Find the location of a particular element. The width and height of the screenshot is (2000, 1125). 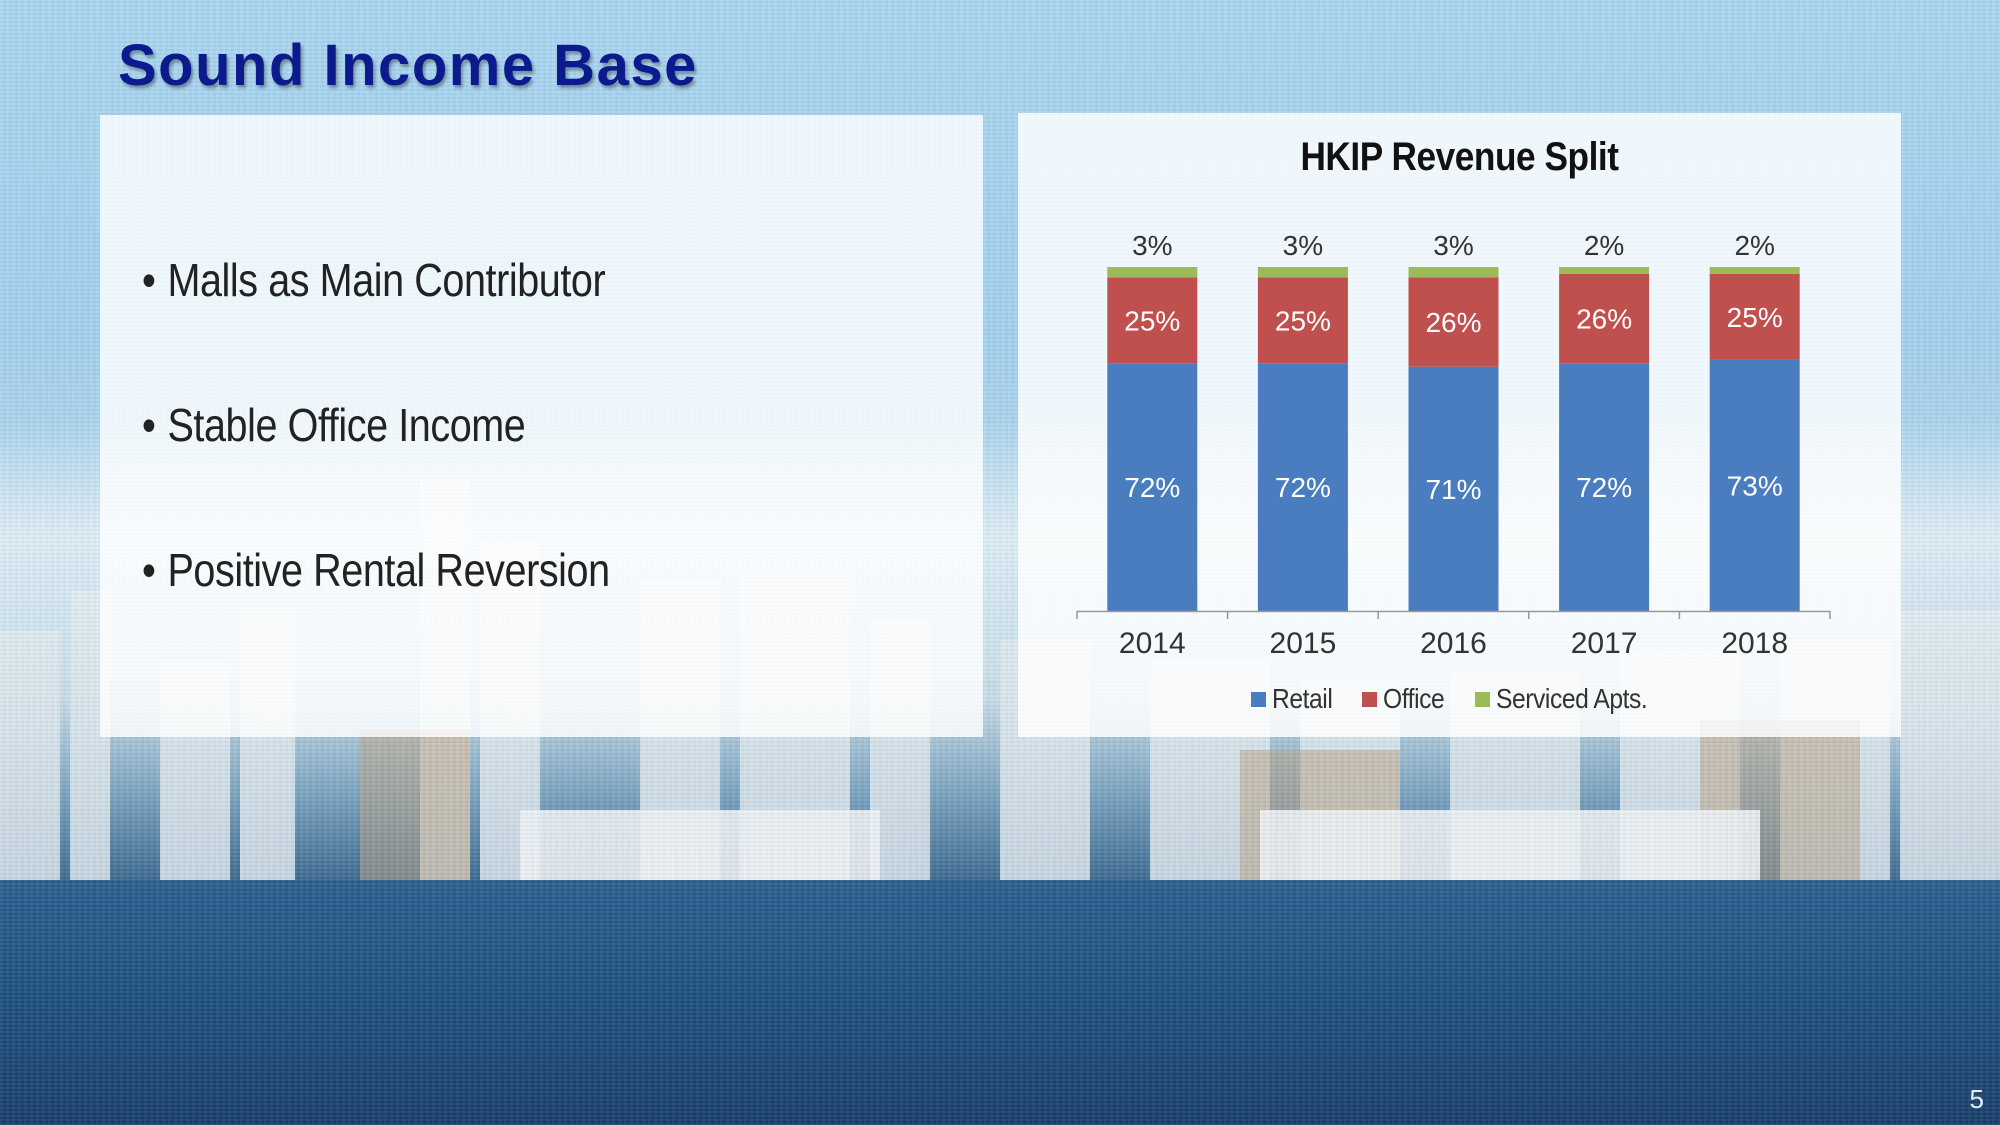

bullet-item: • Positive Rental Reversion is located at coordinates (376, 570).